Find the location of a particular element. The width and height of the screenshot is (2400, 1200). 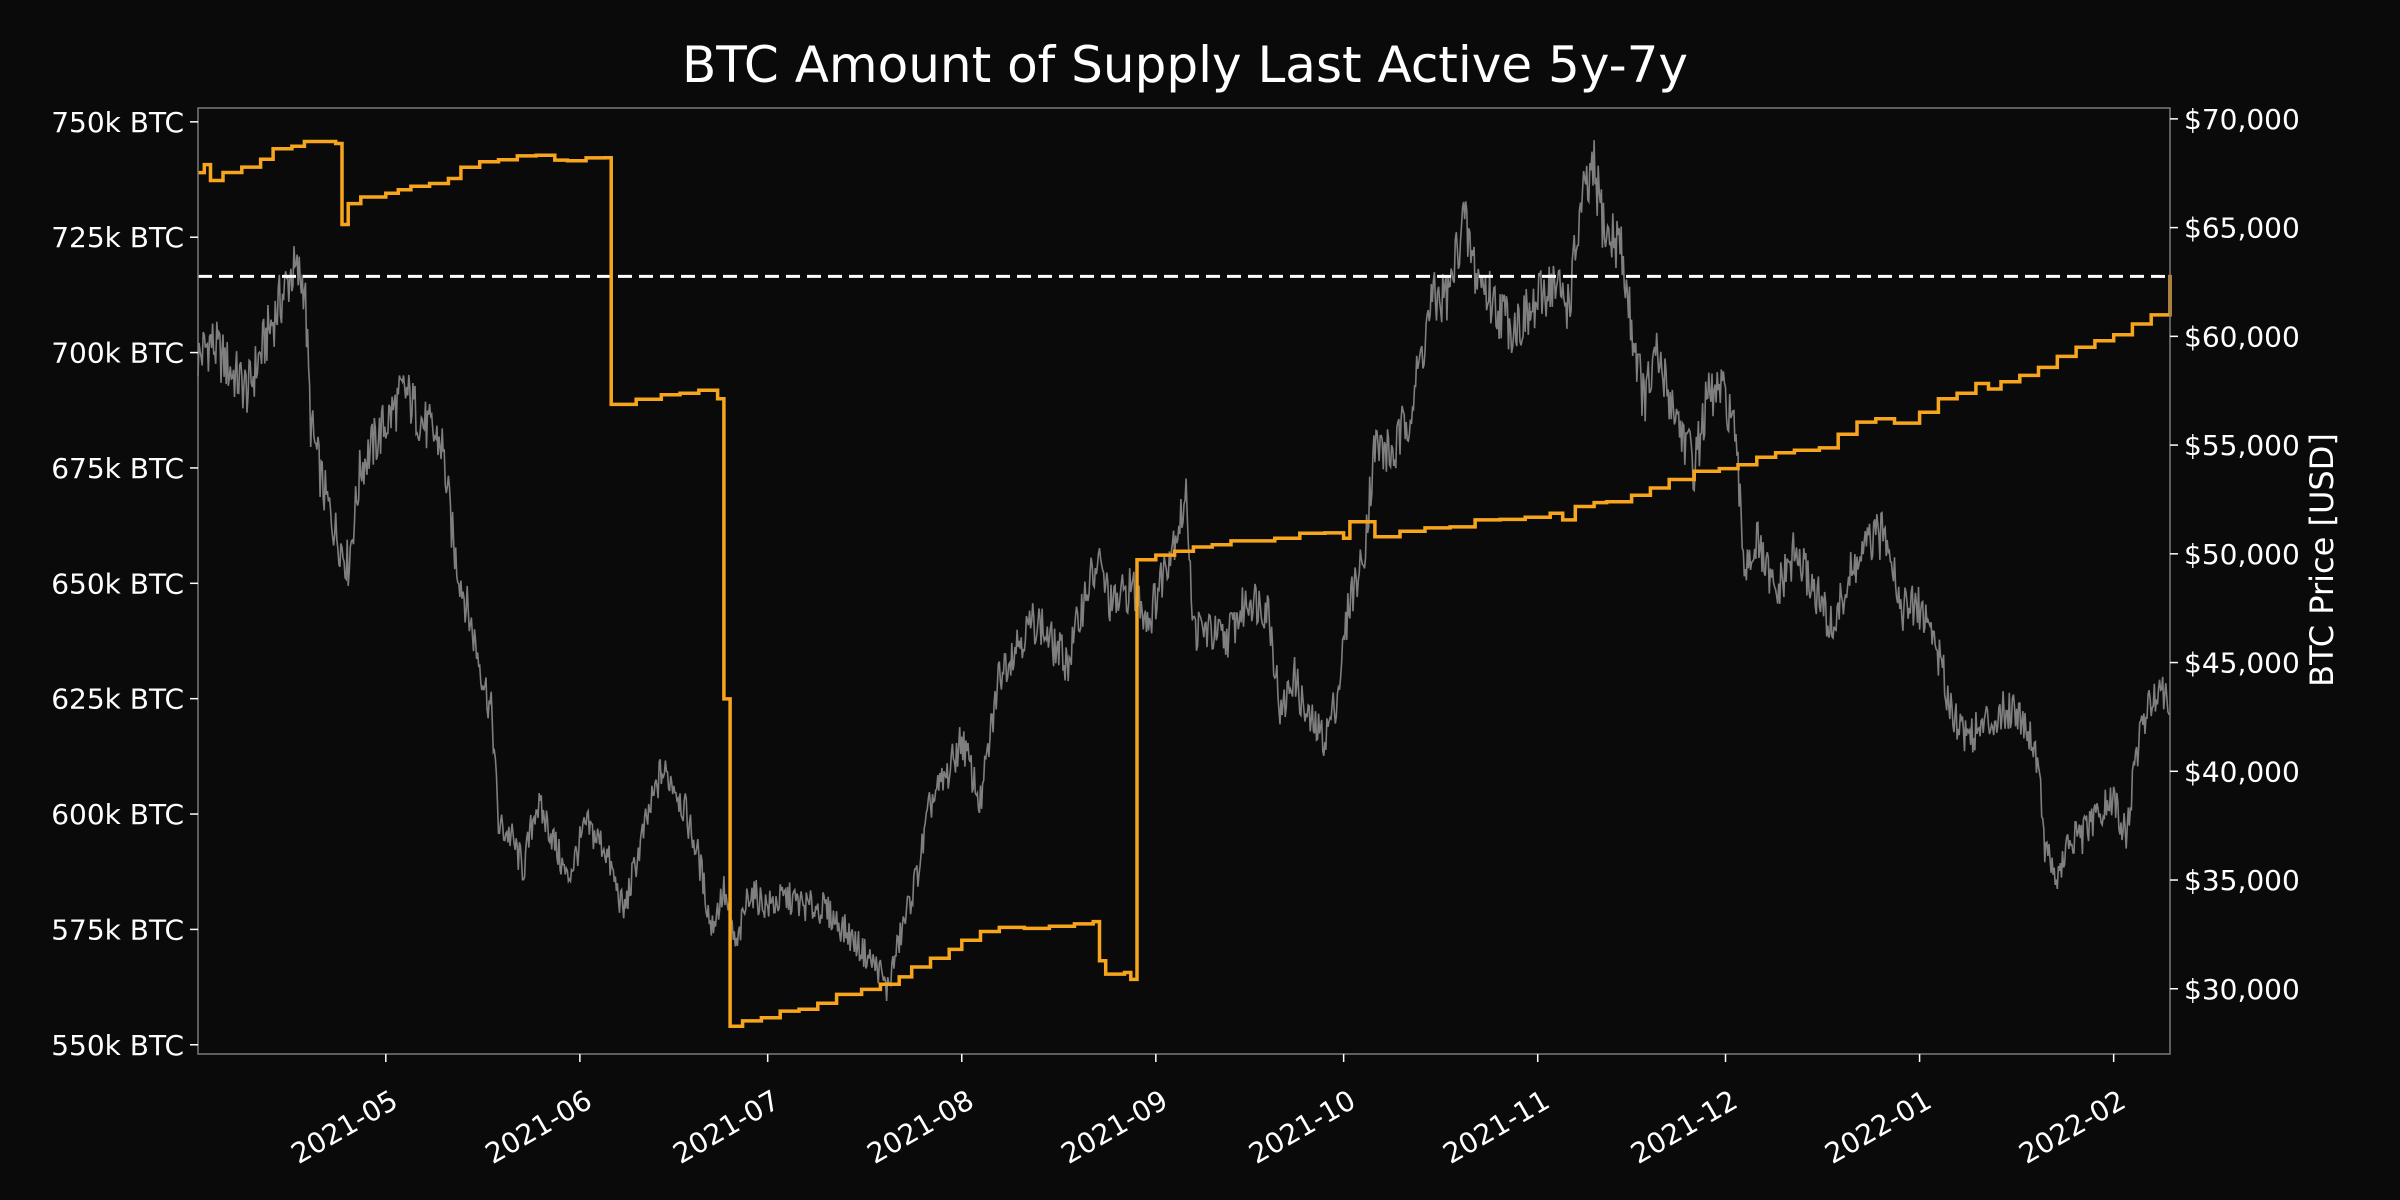

y-left-tick-label: 650k BTC is located at coordinates (117, 583).